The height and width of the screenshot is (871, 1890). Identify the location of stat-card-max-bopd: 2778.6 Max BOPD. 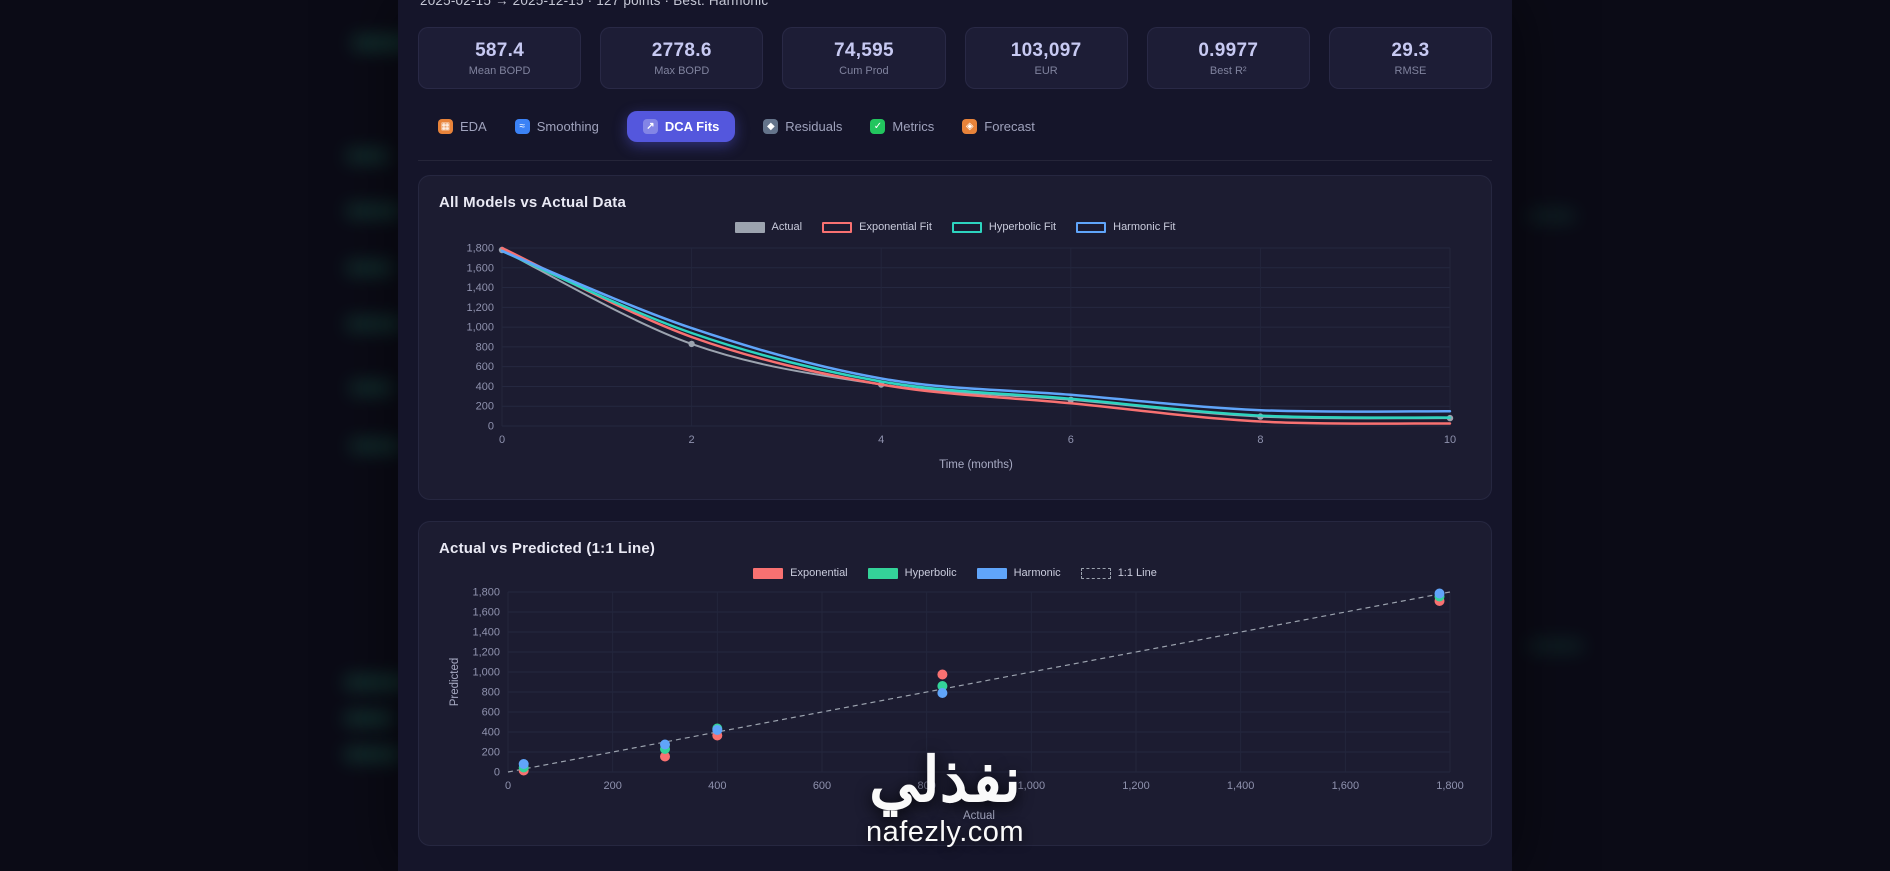
(682, 58).